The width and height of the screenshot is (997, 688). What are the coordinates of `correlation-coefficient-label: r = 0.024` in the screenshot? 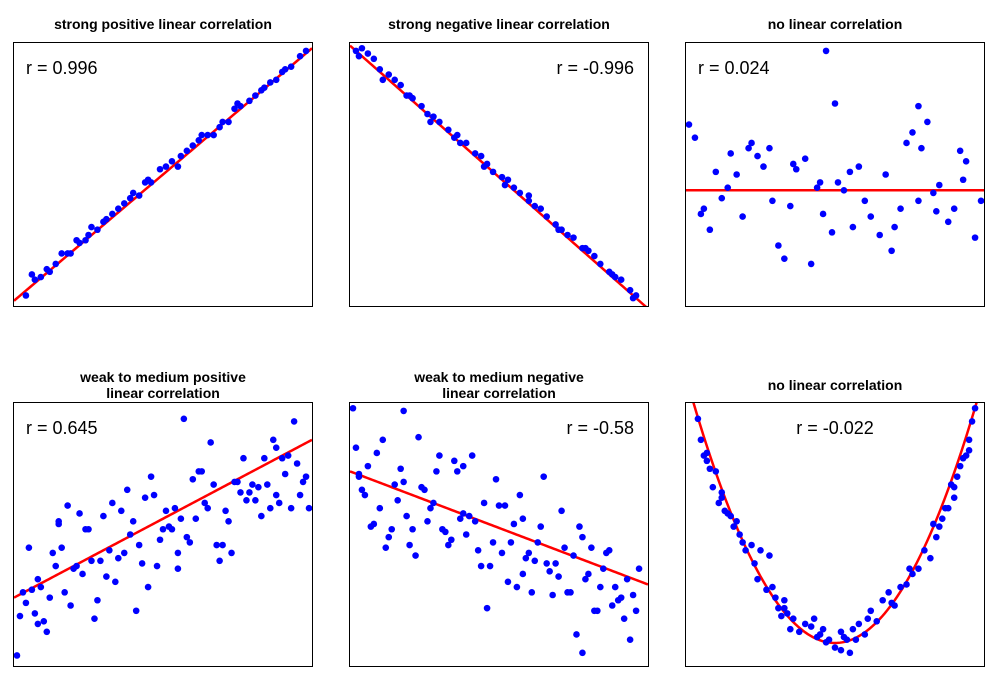 It's located at (734, 68).